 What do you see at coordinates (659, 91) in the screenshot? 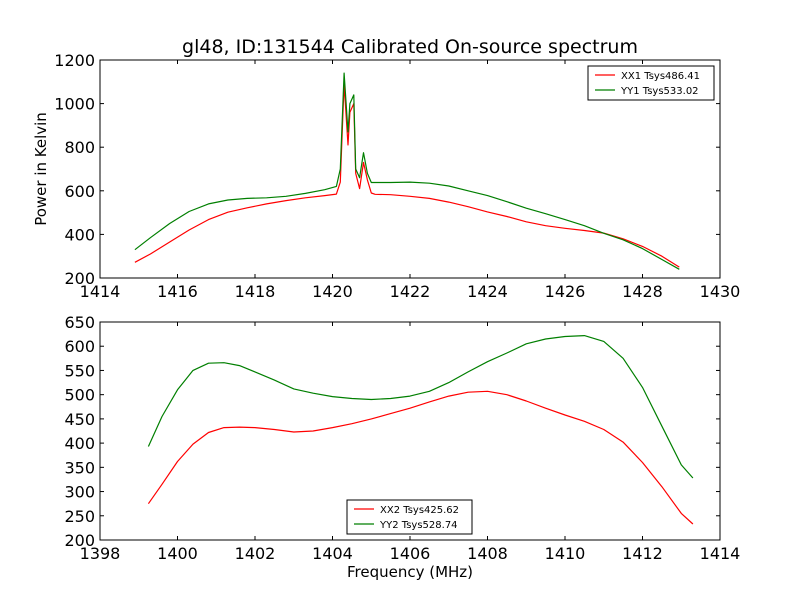
I see `legend-label-0-1: YY1 Tsys533.02` at bounding box center [659, 91].